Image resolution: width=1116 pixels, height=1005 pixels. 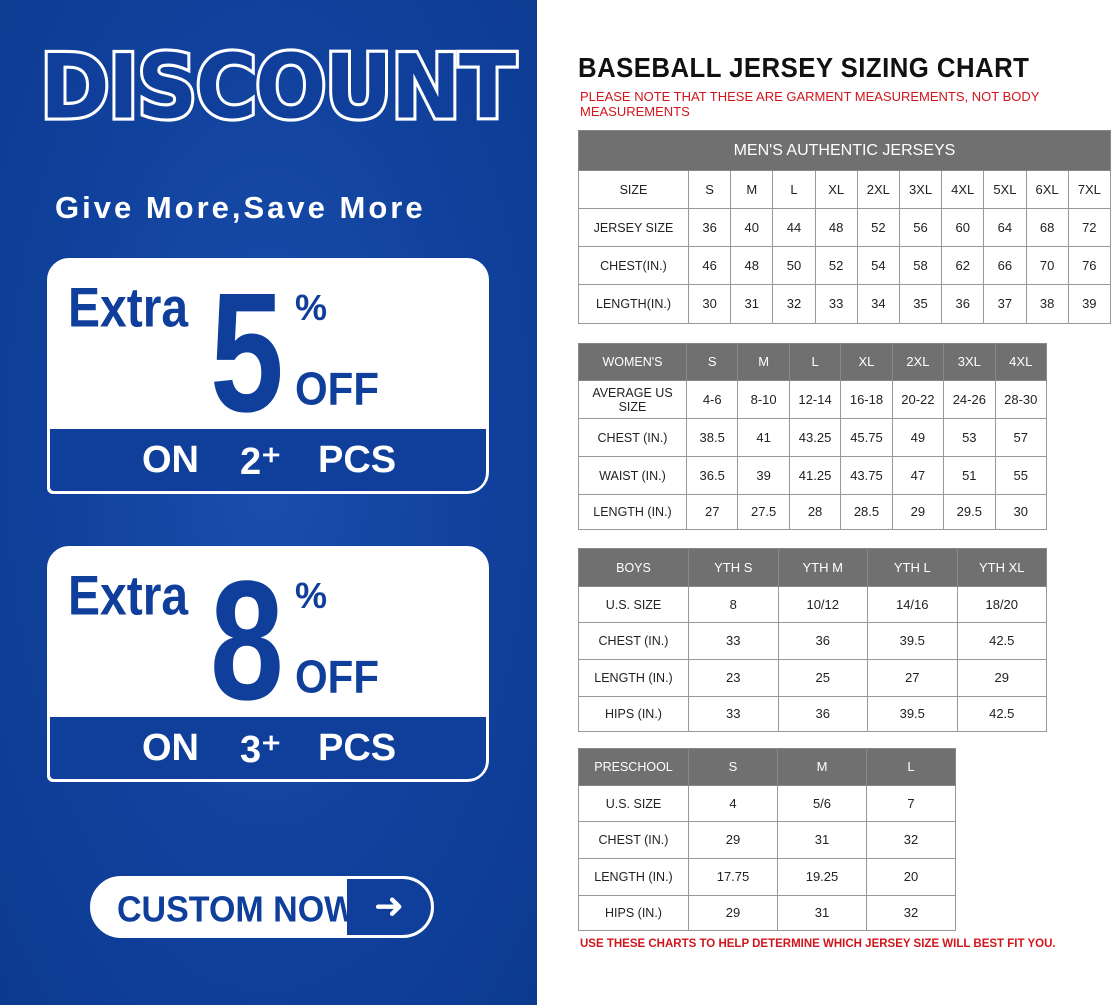 What do you see at coordinates (261, 750) in the screenshot?
I see `offer-qty: 3⁺` at bounding box center [261, 750].